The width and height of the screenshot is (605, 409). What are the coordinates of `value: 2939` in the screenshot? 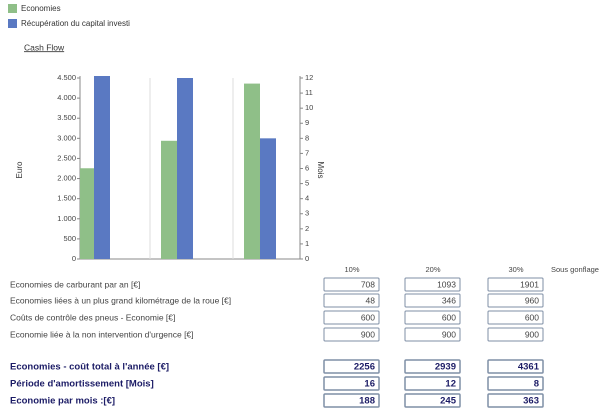 It's located at (445, 367).